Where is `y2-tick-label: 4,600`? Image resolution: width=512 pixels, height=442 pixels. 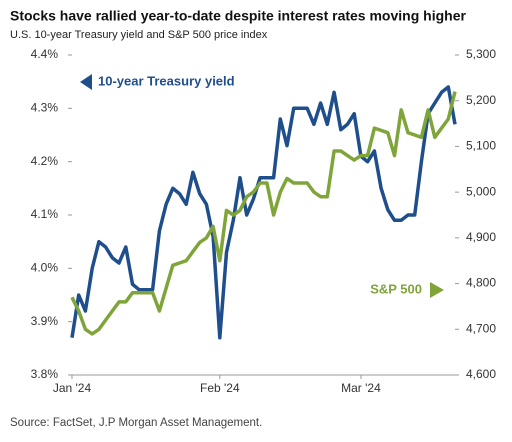 y2-tick-label: 4,600 is located at coordinates (481, 374).